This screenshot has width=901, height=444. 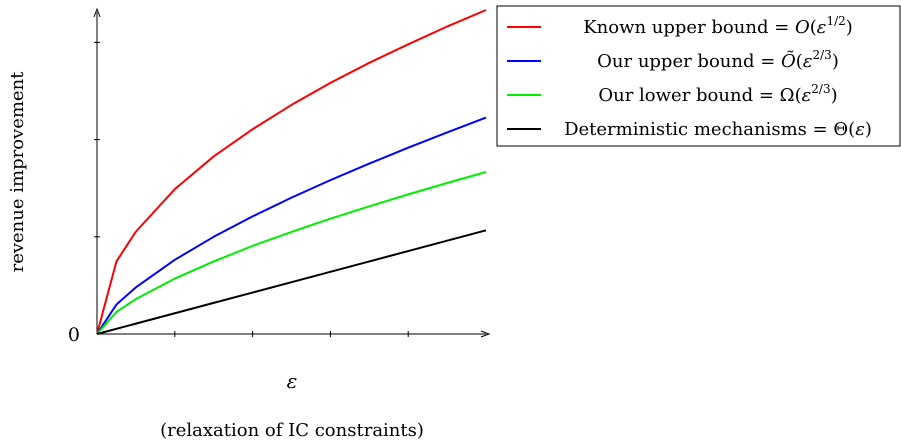 I want to click on legend-label-0: Known upper bound = O(ε1/2), so click(x=718, y=26).